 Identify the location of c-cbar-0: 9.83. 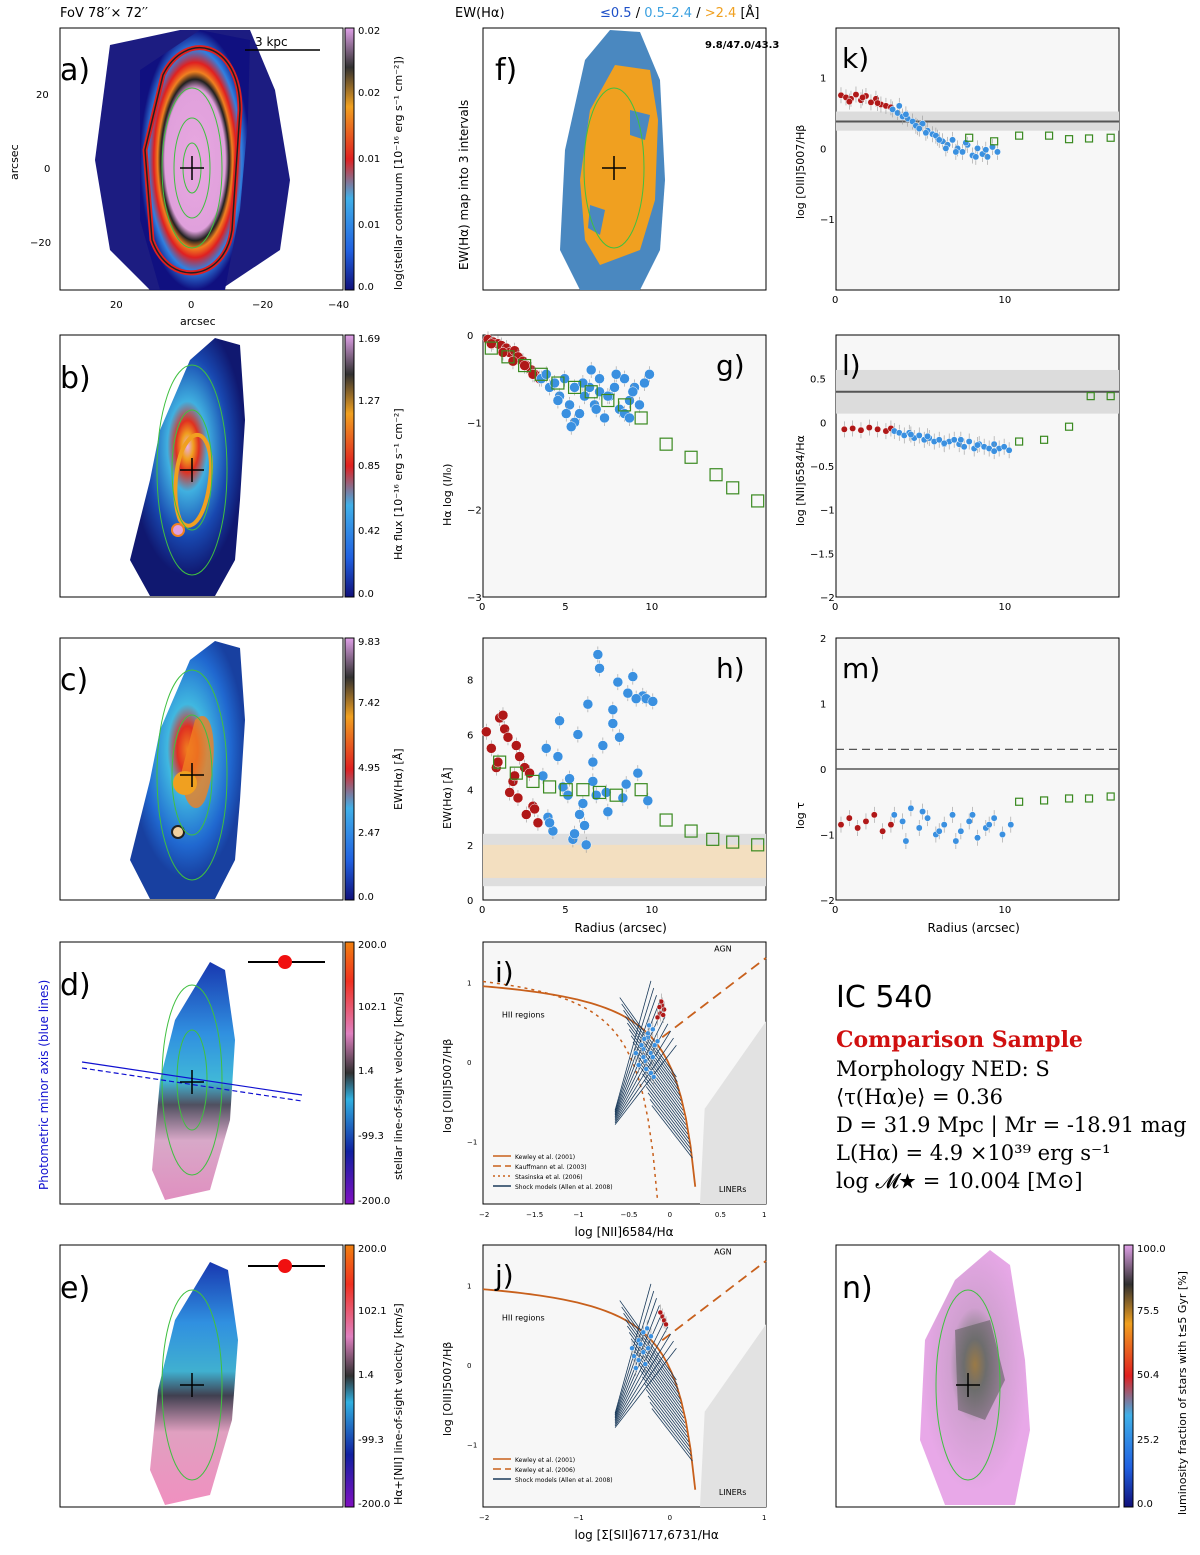
(369, 642).